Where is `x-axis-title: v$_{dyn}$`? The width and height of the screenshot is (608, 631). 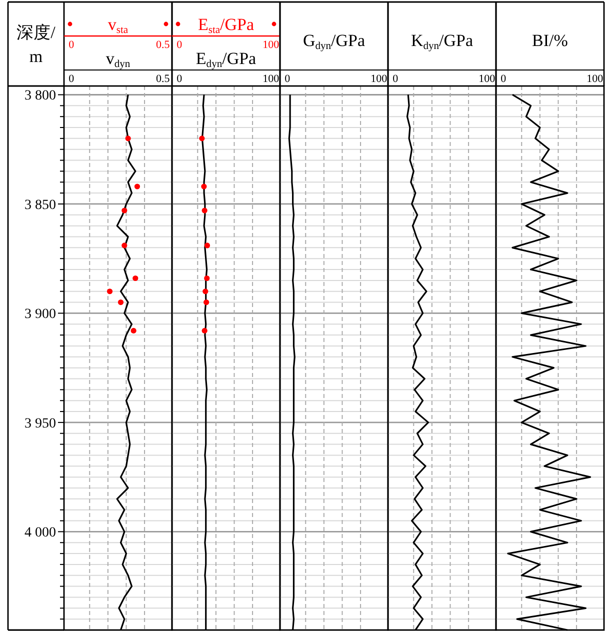 x-axis-title: v$_{dyn}$ is located at coordinates (118, 59).